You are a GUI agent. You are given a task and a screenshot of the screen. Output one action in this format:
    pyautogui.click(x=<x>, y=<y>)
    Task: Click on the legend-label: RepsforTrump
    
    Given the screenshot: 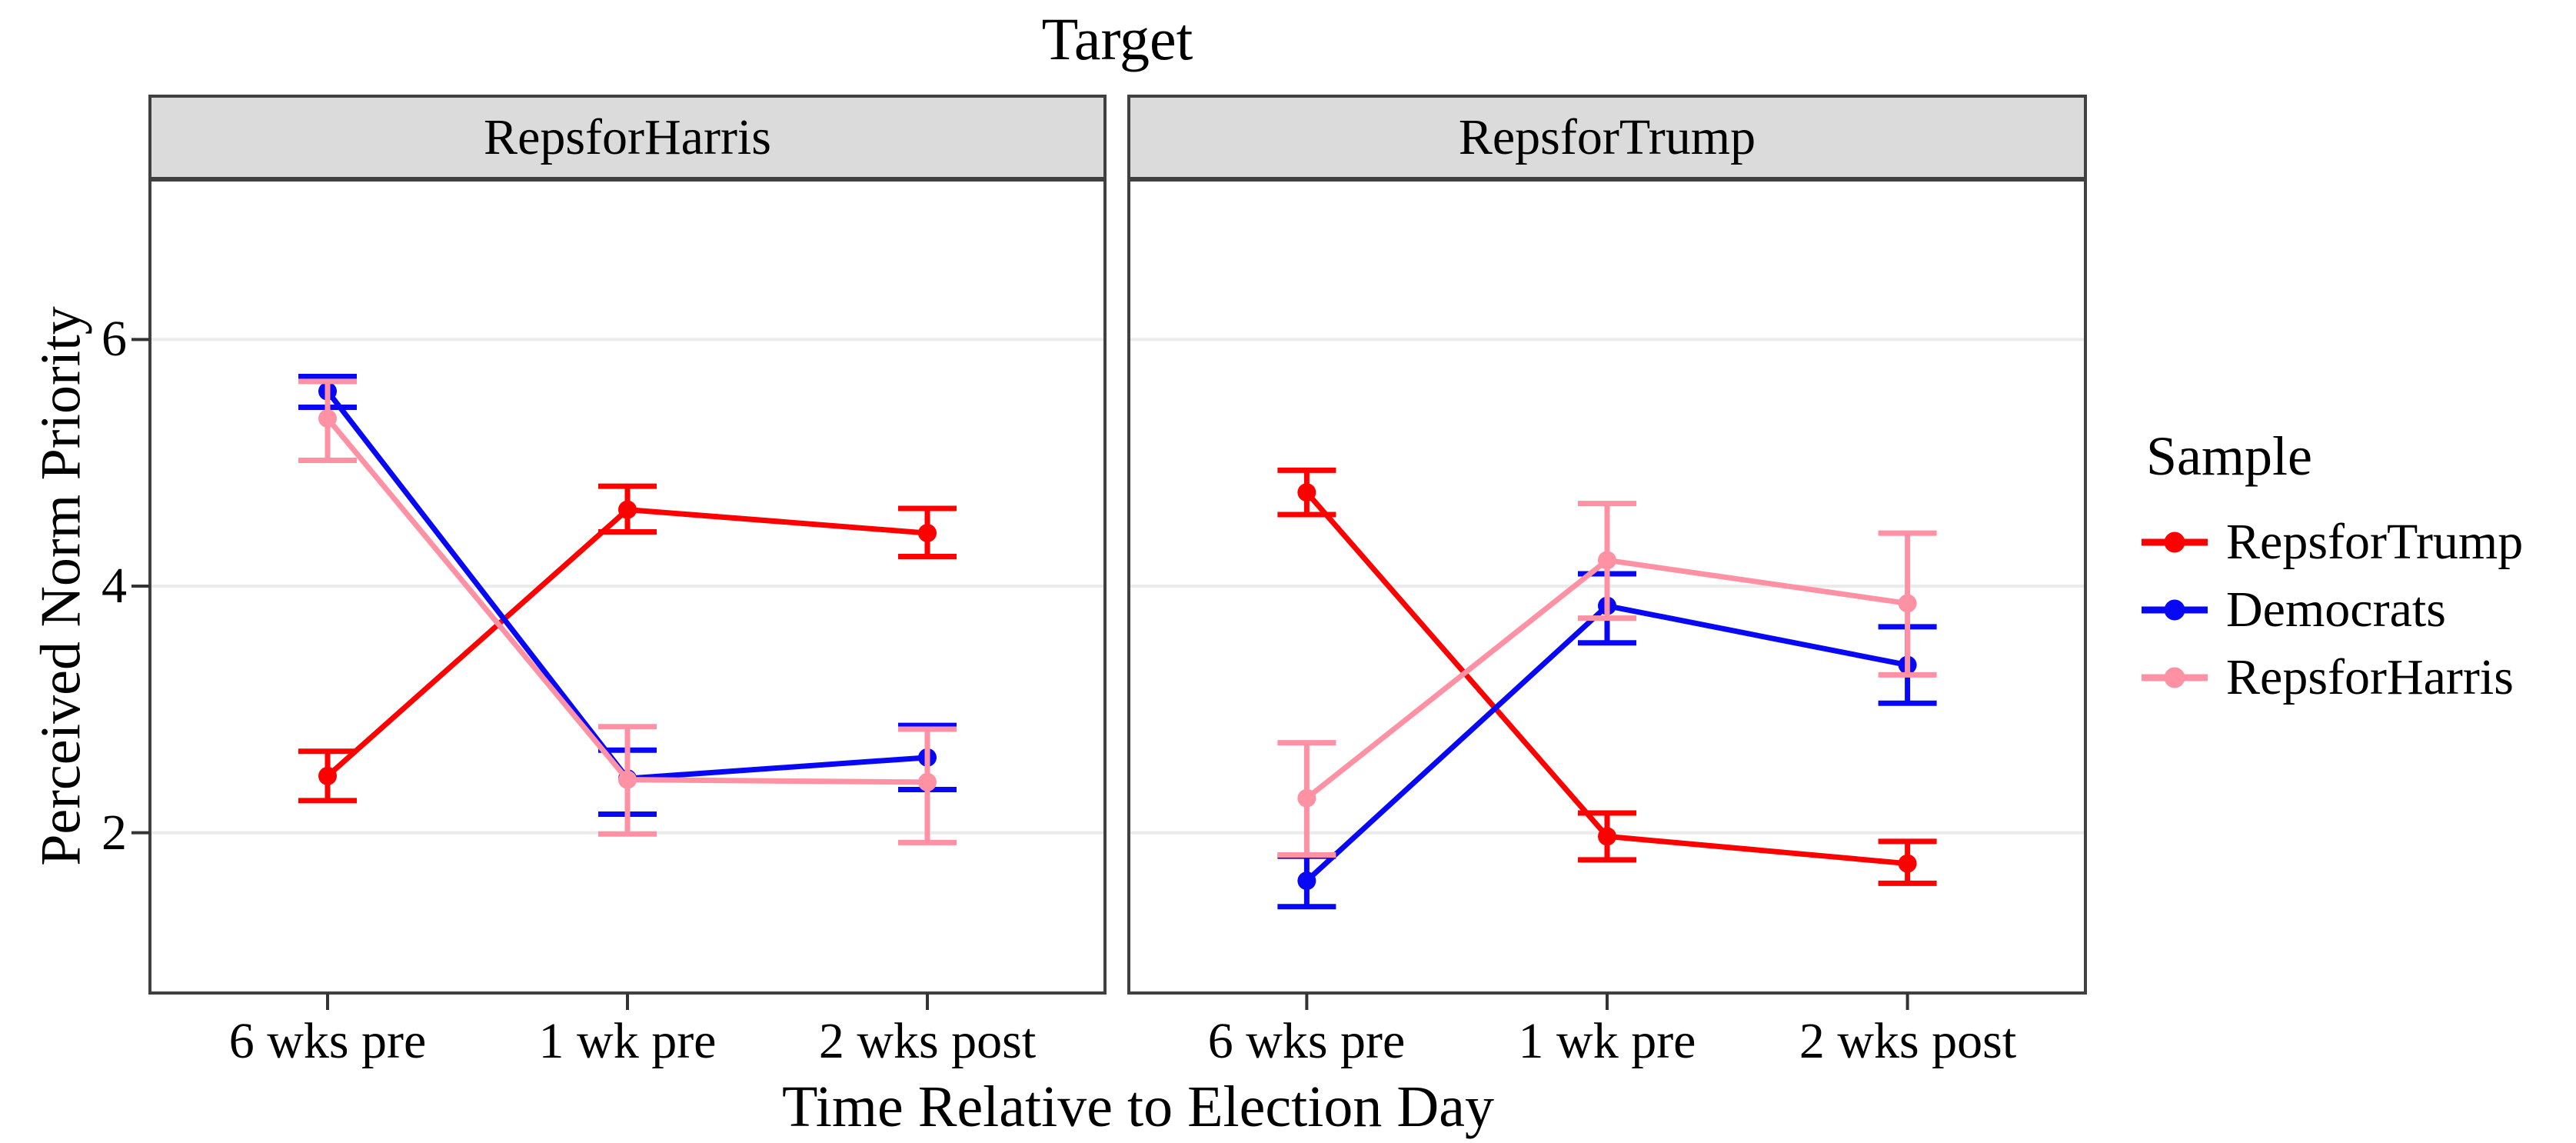 What is the action you would take?
    pyautogui.click(x=2375, y=542)
    